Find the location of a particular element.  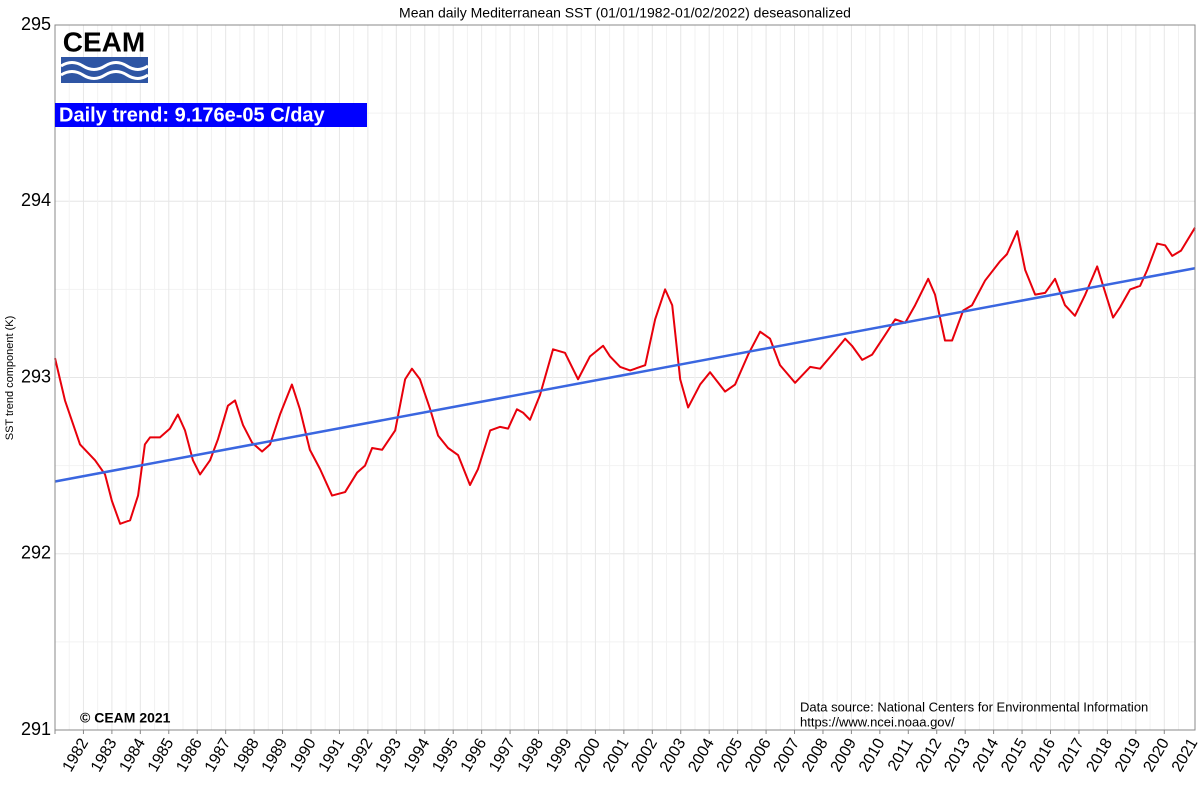

y-axis-label: SST trend component (K) is located at coordinates (10, 378).